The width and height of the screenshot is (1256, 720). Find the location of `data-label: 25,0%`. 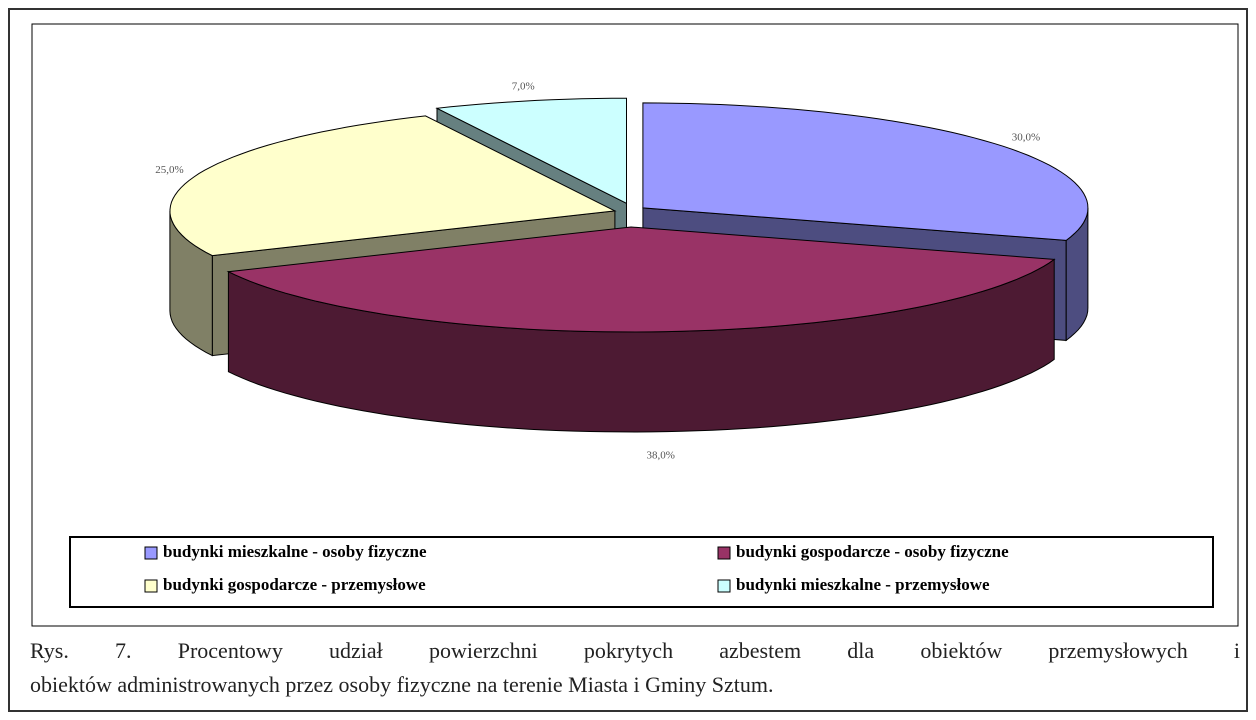

data-label: 25,0% is located at coordinates (169, 170).